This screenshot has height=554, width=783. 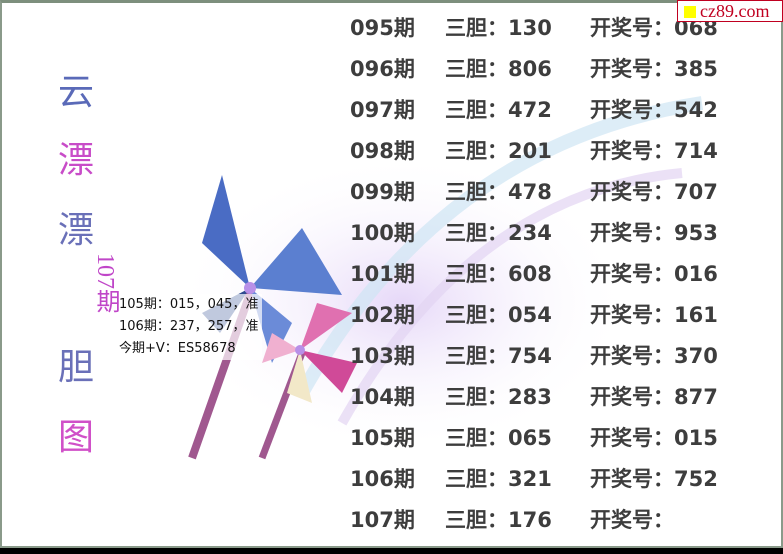 I want to click on period: 107期, so click(x=382, y=520).